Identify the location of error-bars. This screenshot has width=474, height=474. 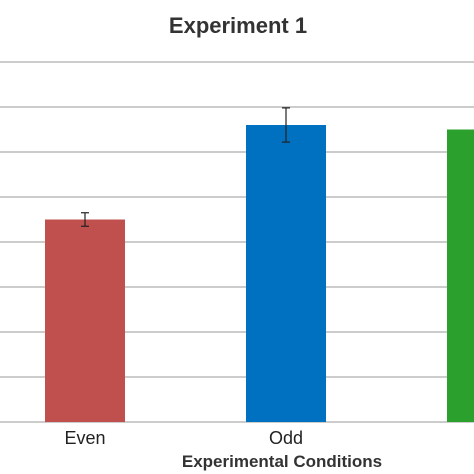
(185, 167).